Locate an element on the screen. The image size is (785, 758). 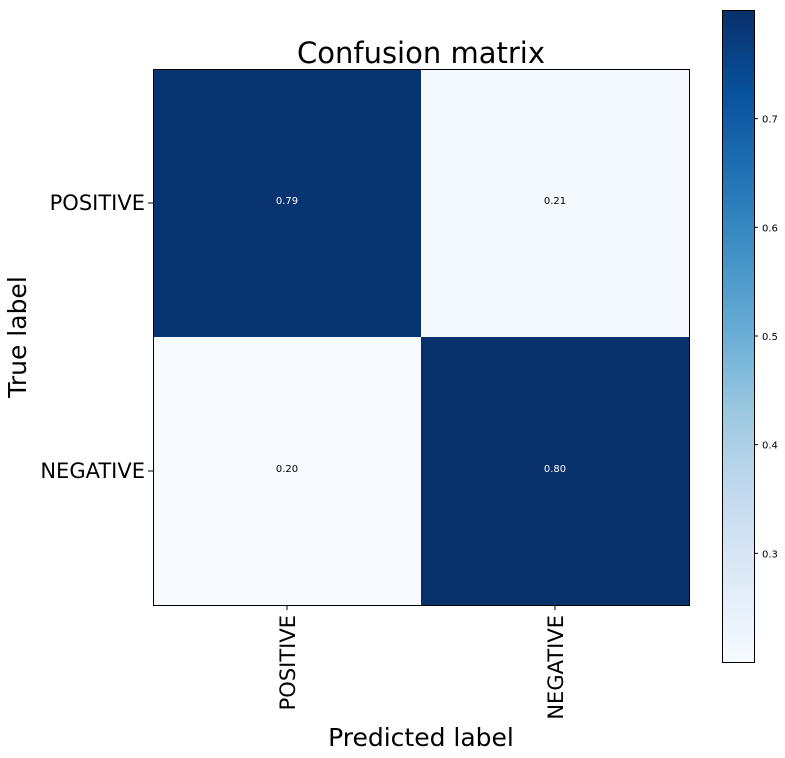
x-tick-label: POSITIVE is located at coordinates (288, 662).